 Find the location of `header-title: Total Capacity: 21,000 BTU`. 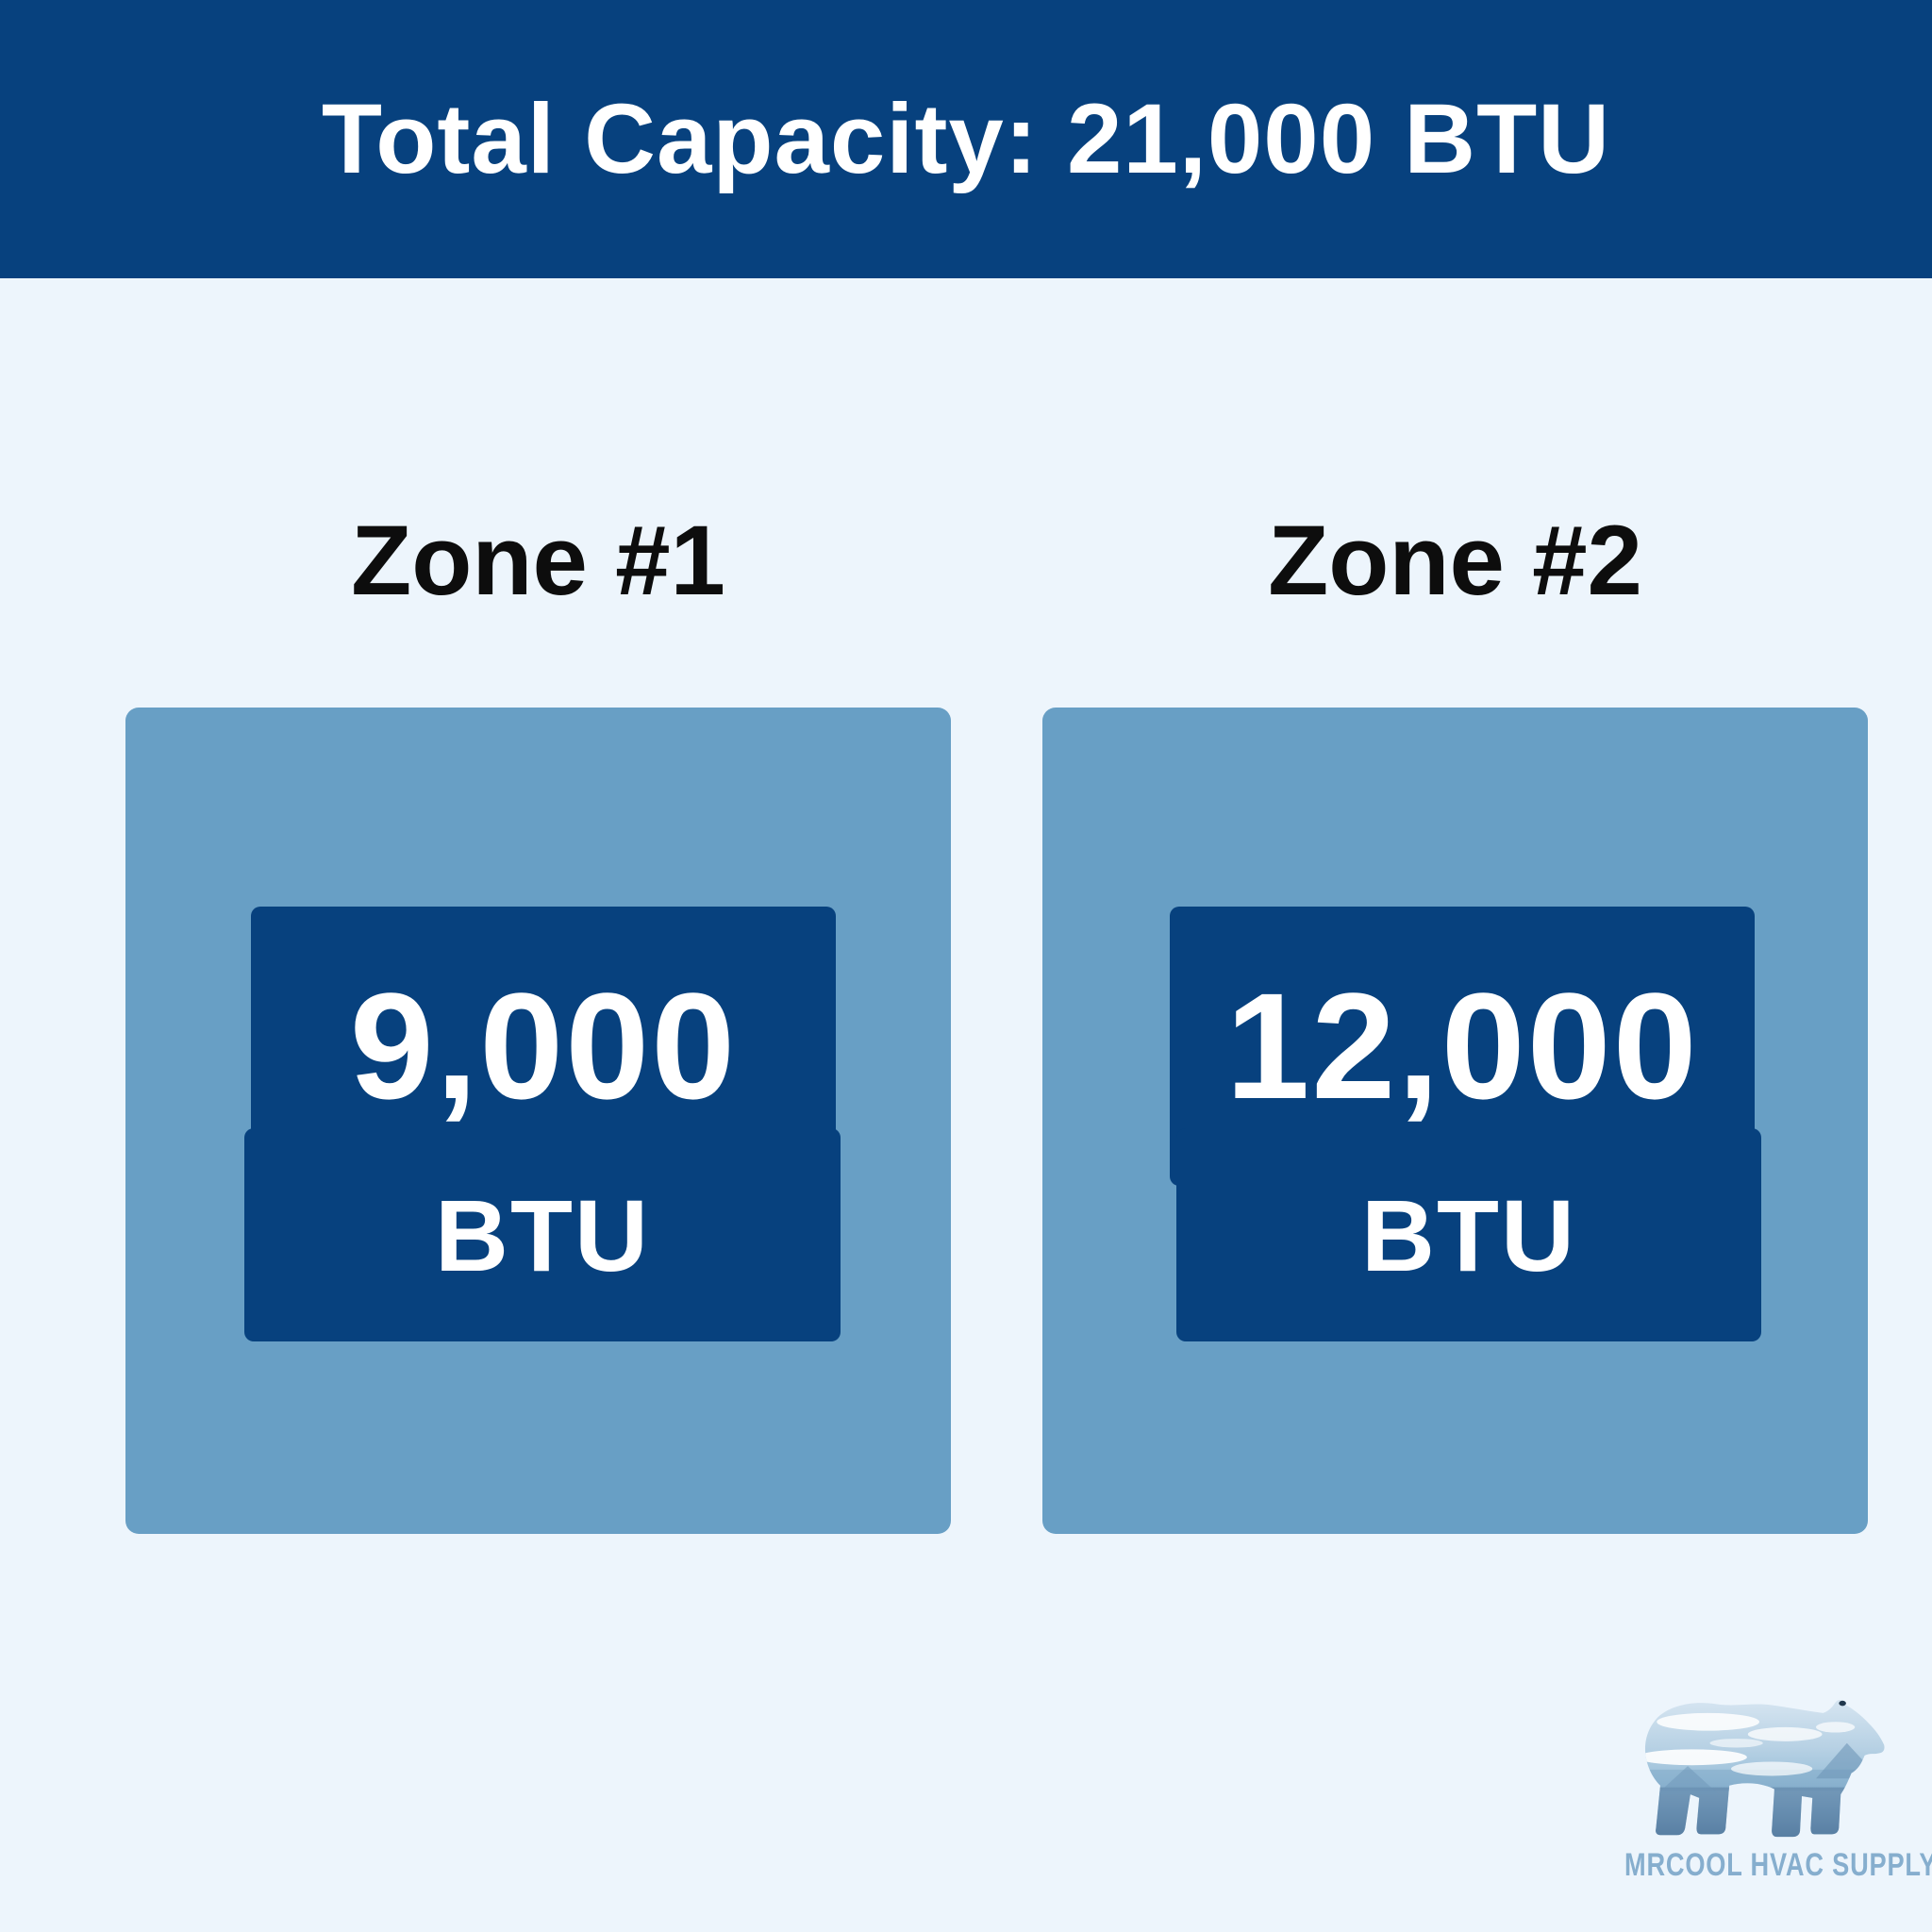

header-title: Total Capacity: 21,000 BTU is located at coordinates (966, 138).